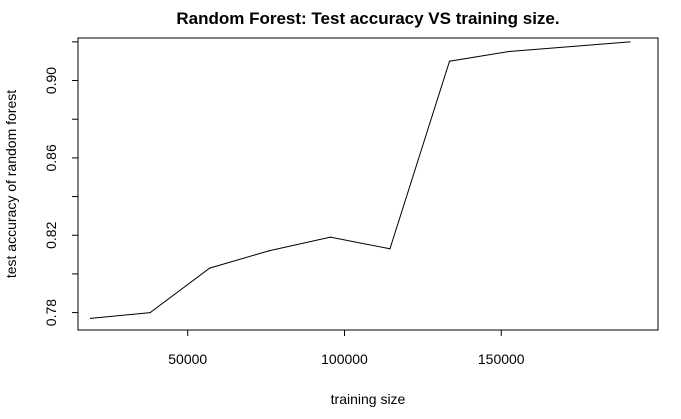 Image resolution: width=681 pixels, height=419 pixels. Describe the element at coordinates (51, 80) in the screenshot. I see `y-tick-label: 0.90` at that location.